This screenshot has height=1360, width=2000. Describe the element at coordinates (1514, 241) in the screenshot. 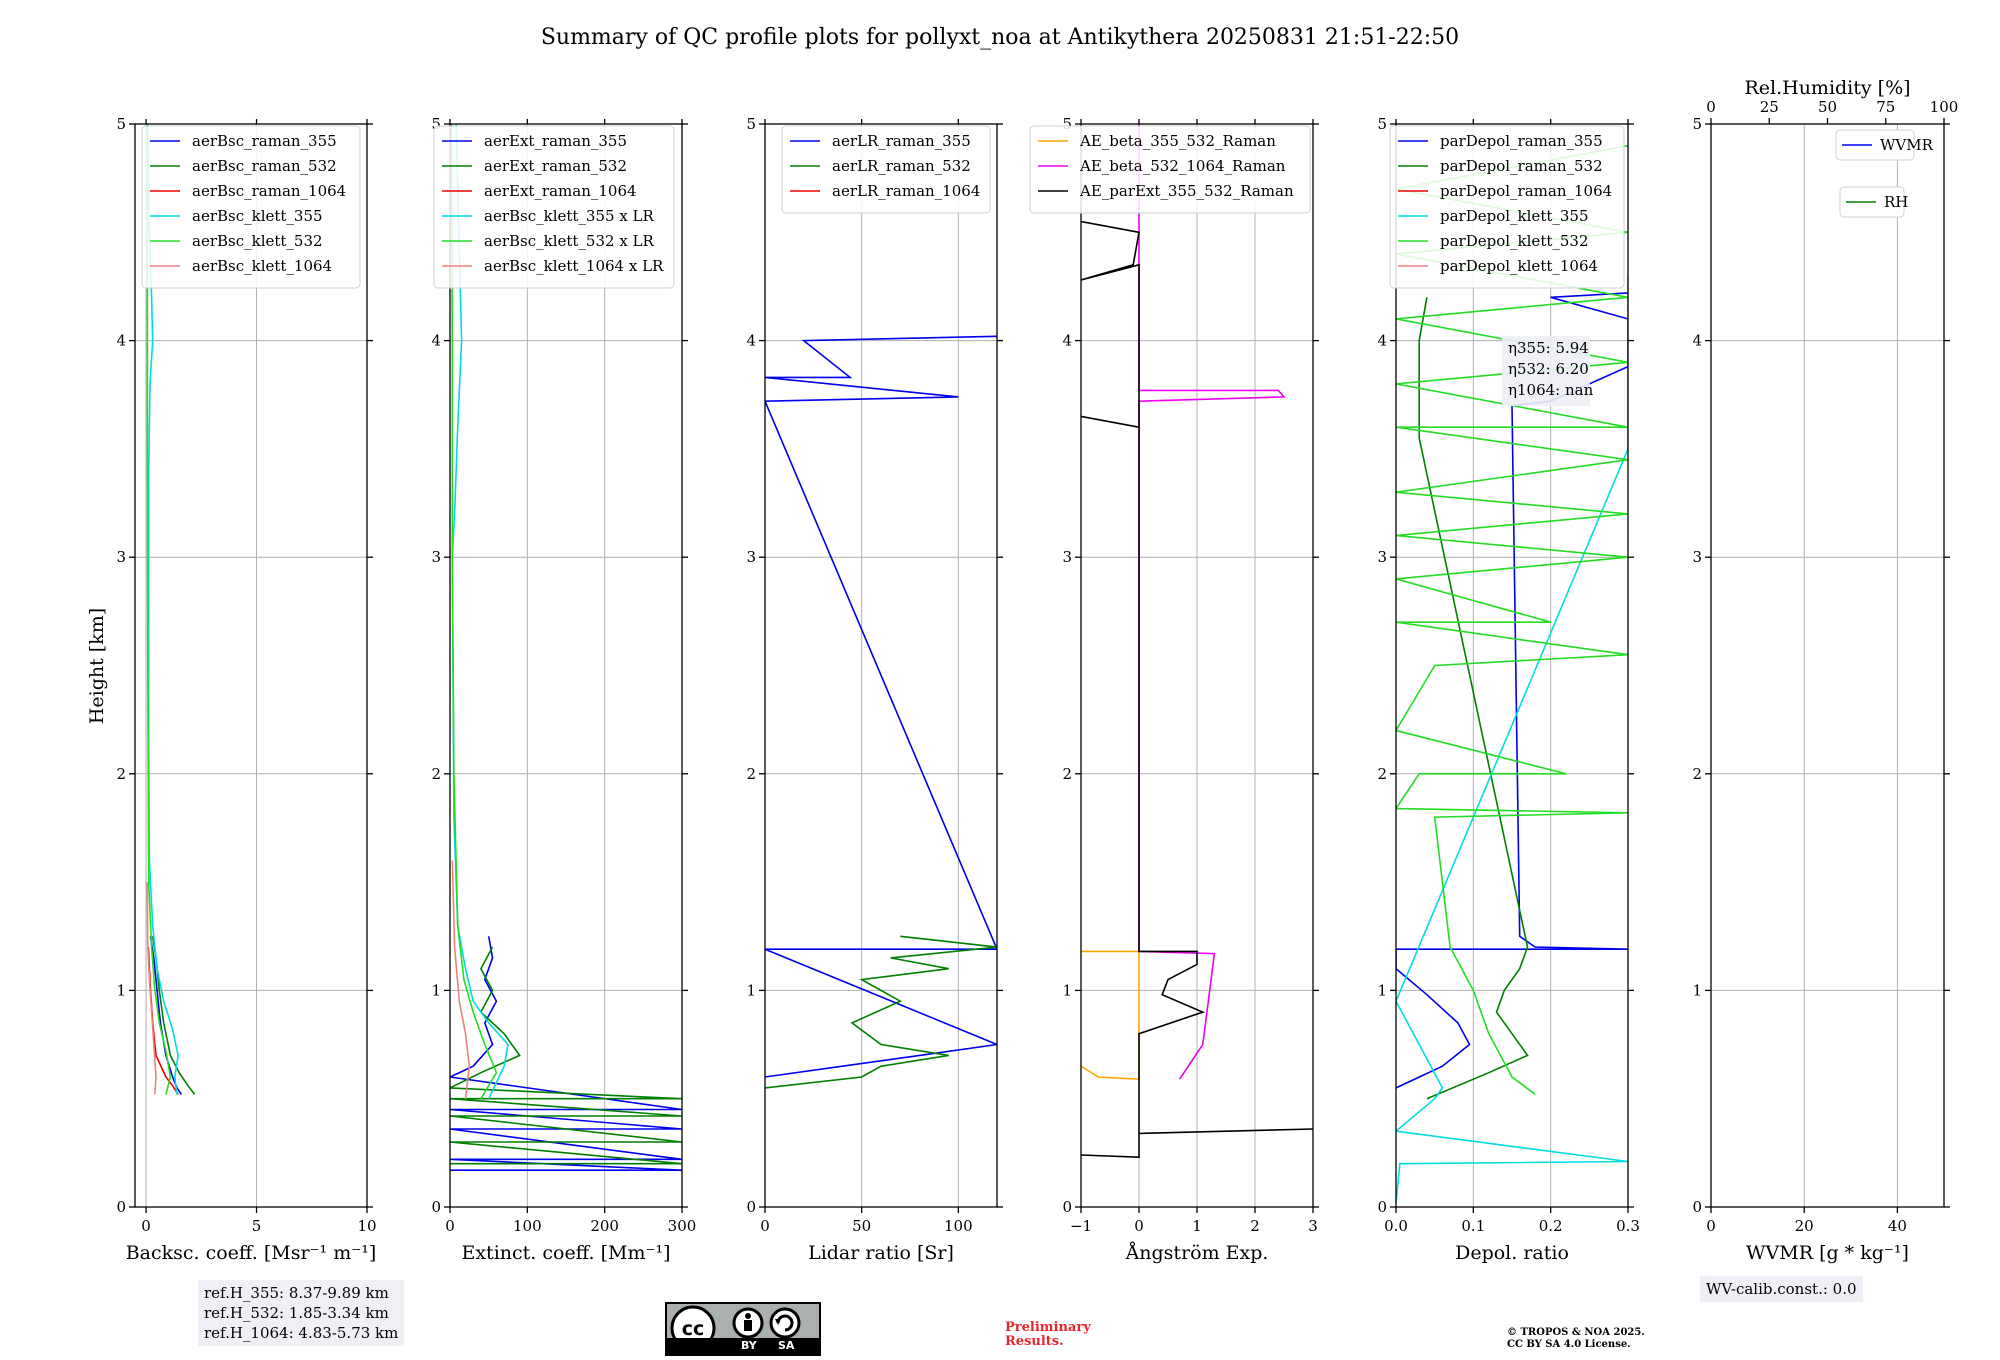

I see `legend-entry: parDepol_klett_532` at that location.